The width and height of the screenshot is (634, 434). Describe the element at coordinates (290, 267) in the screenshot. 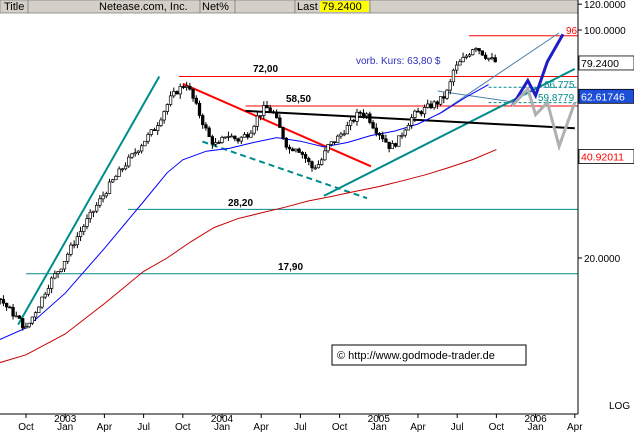

I see `level-17-label: 17,90` at that location.